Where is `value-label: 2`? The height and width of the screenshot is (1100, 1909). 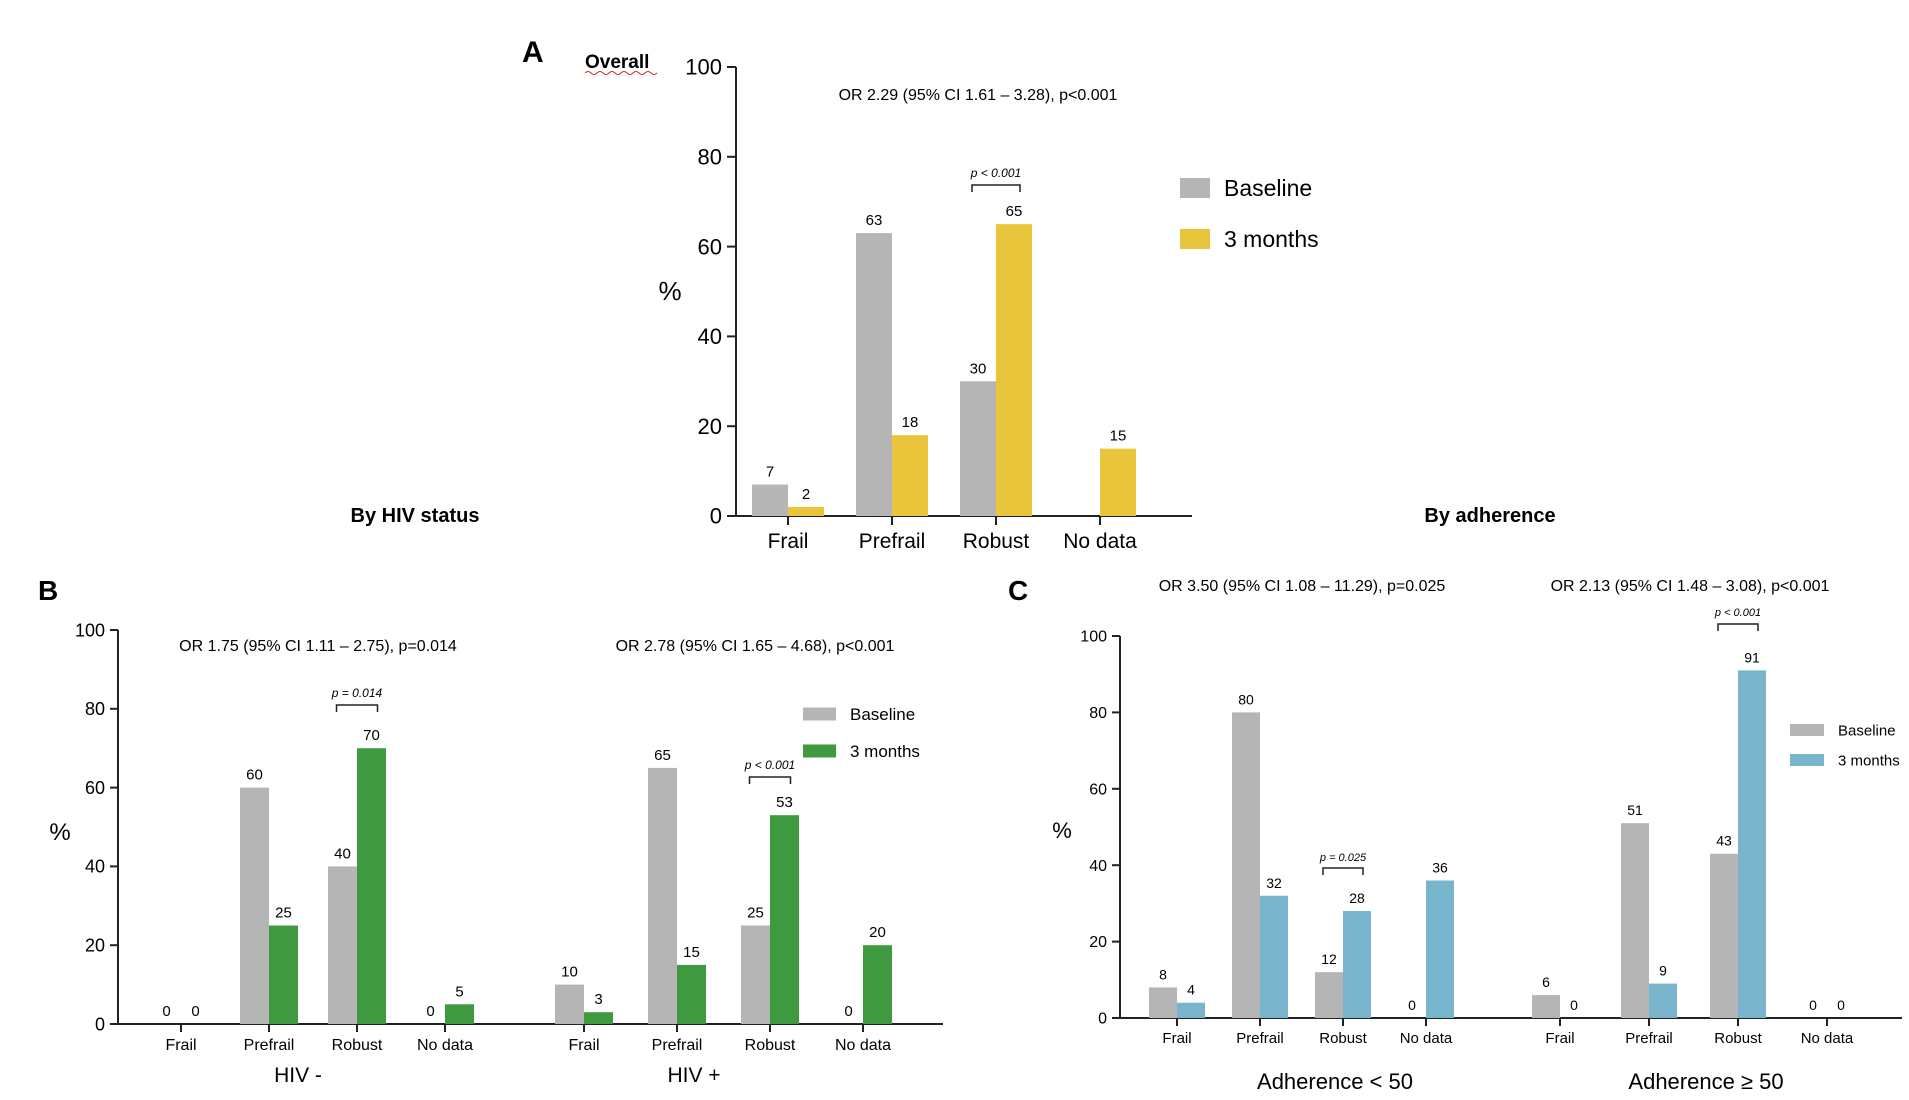 value-label: 2 is located at coordinates (806, 494).